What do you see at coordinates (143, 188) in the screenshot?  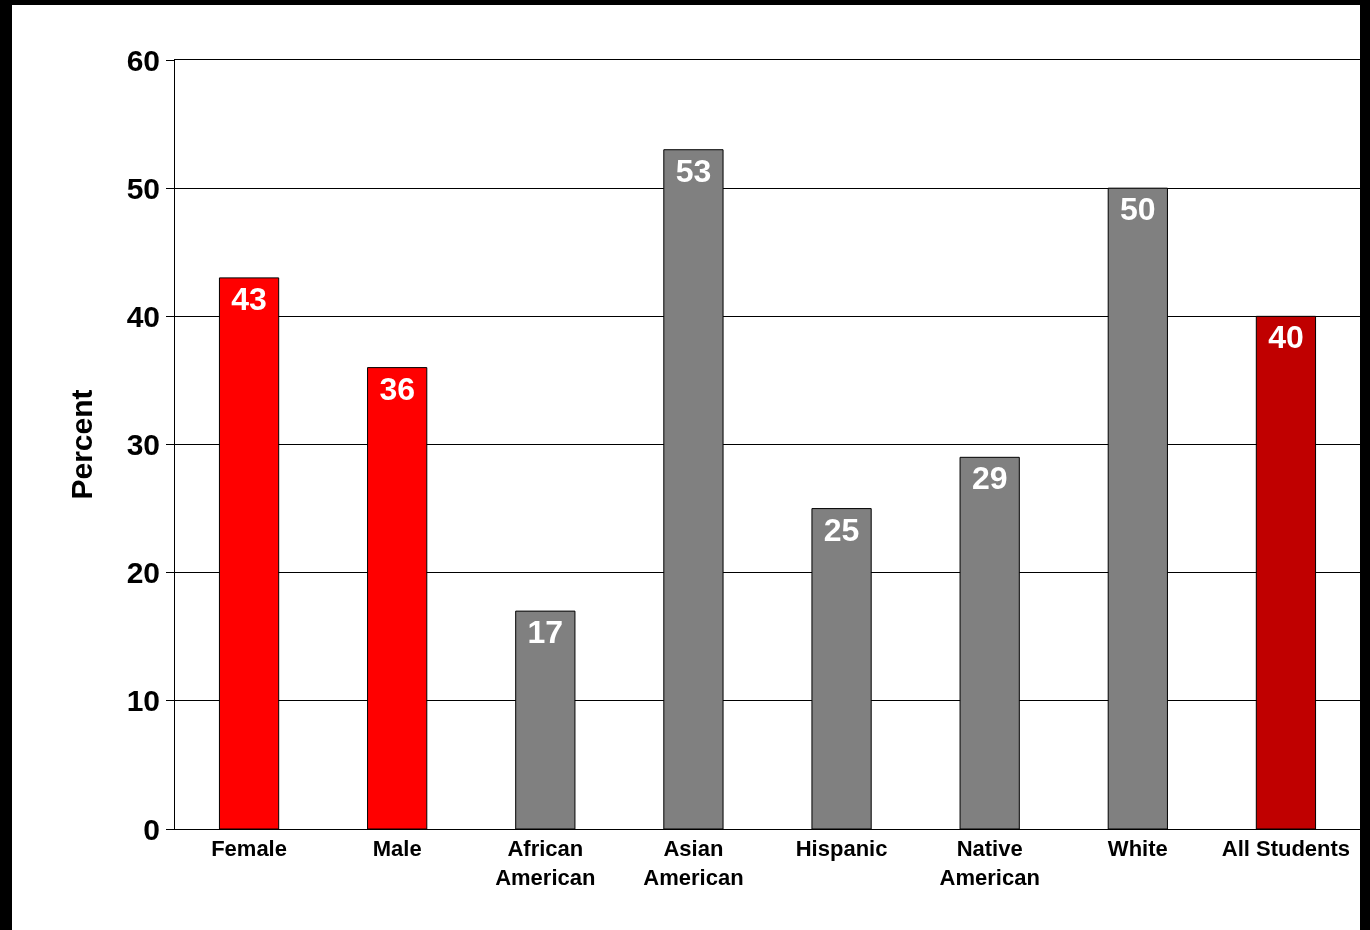 I see `y-tick-label: 50` at bounding box center [143, 188].